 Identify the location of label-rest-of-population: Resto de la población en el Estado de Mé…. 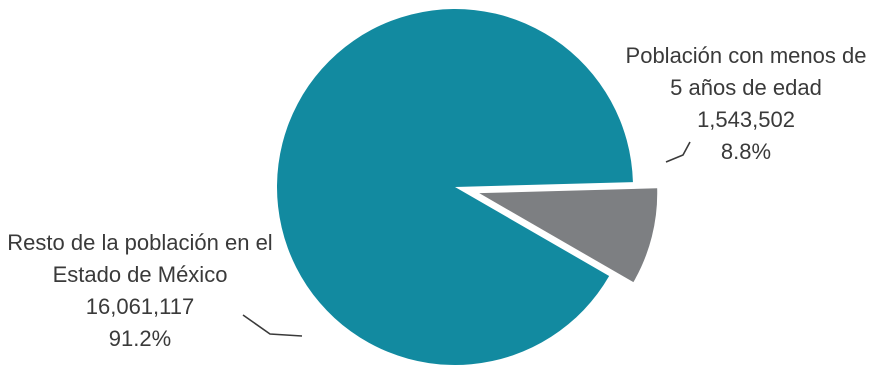
(139, 290).